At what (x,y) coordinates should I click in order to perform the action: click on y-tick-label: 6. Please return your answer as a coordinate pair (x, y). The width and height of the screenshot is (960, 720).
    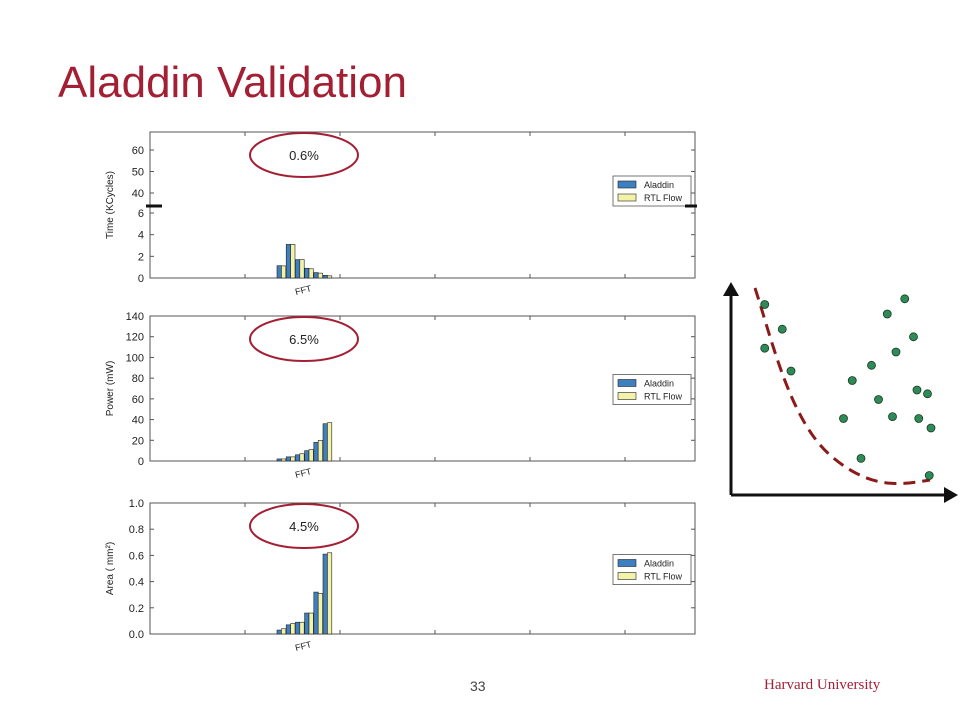
    Looking at the image, I should click on (141, 214).